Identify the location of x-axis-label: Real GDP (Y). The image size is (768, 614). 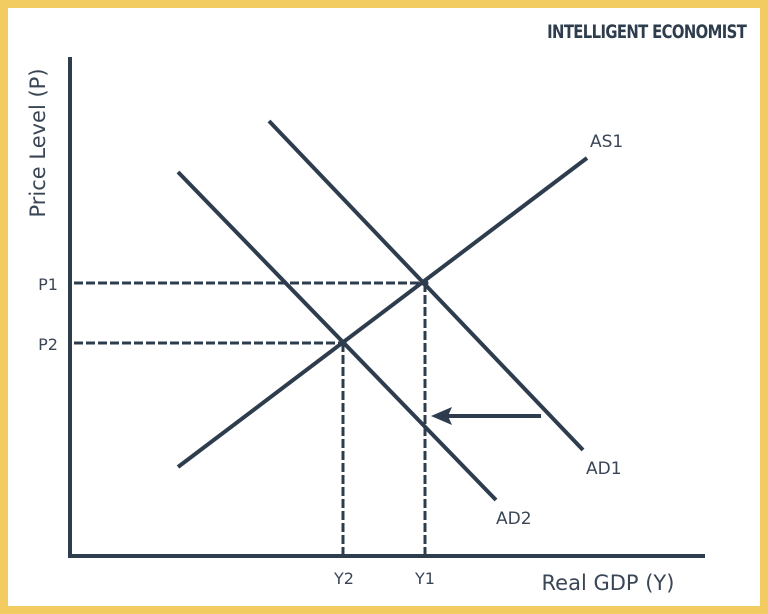
(608, 583).